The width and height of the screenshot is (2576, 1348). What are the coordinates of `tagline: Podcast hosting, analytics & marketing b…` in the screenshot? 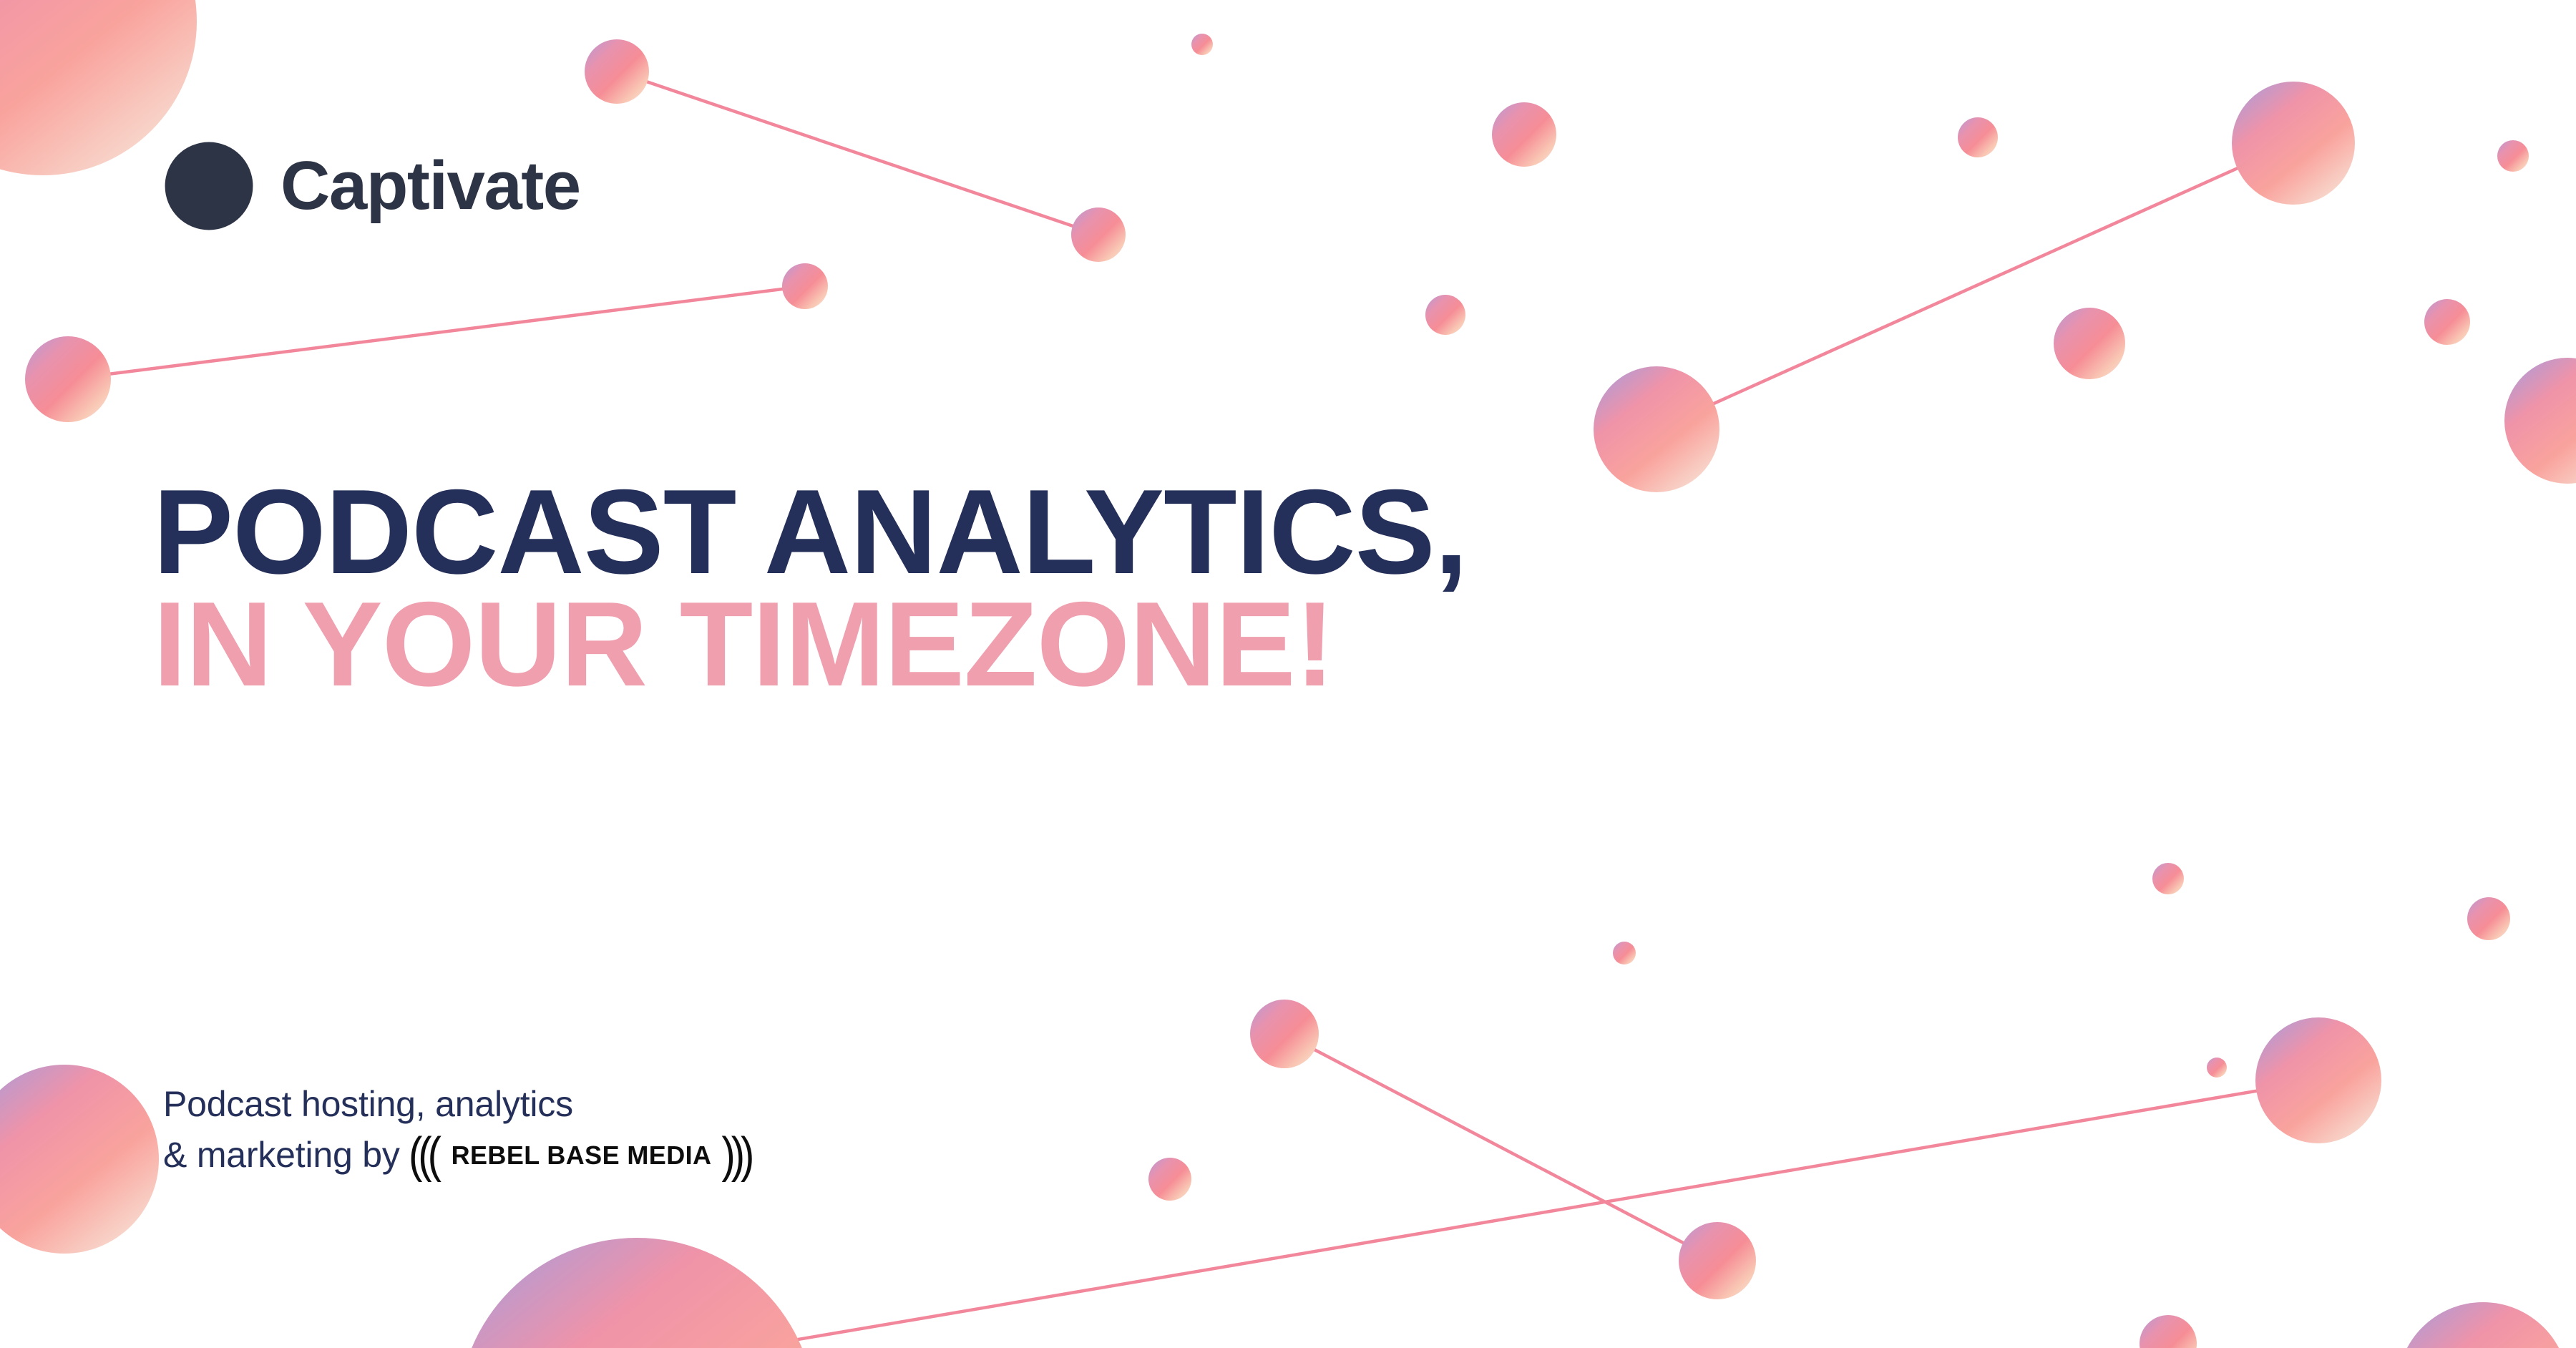 It's located at (459, 1131).